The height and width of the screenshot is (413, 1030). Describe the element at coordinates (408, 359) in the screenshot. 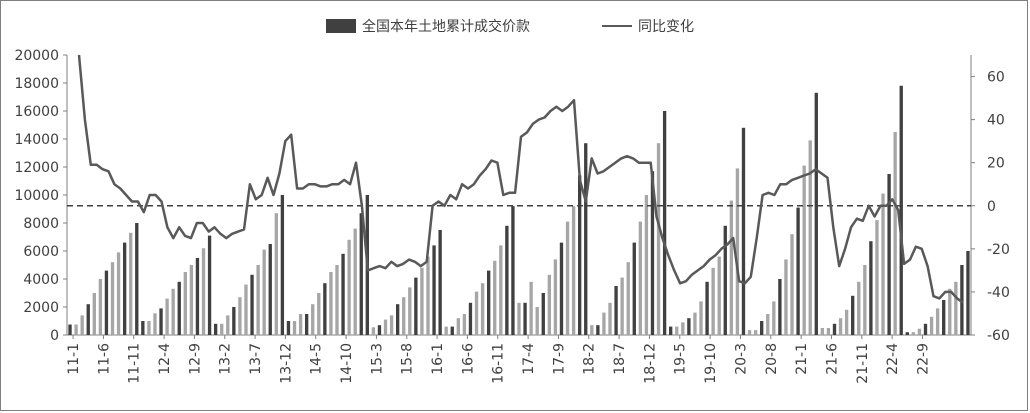

I see `x-tick-label: 15-8` at that location.